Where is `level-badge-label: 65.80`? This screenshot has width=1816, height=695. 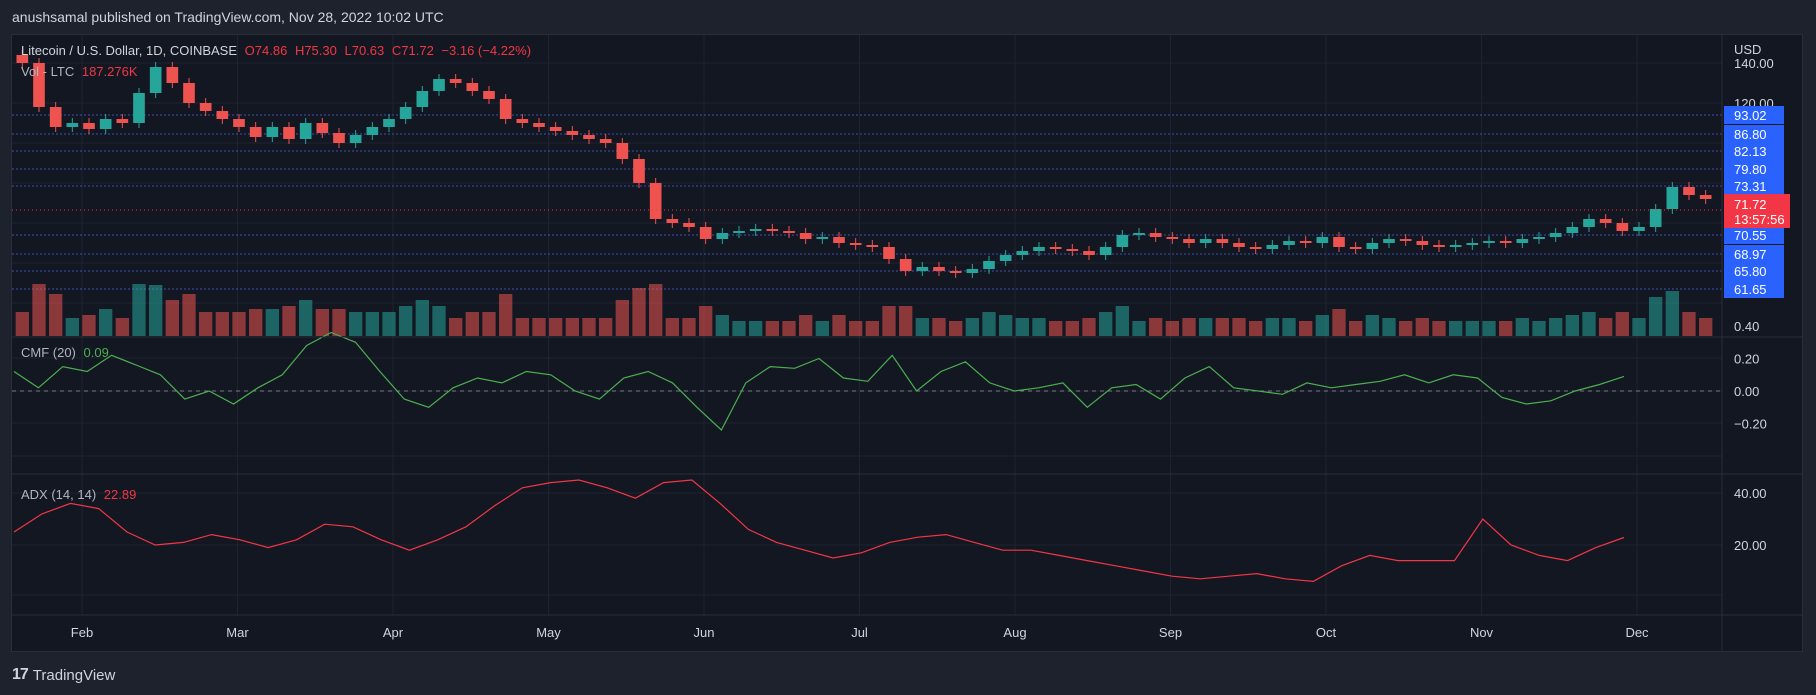 level-badge-label: 65.80 is located at coordinates (1750, 271).